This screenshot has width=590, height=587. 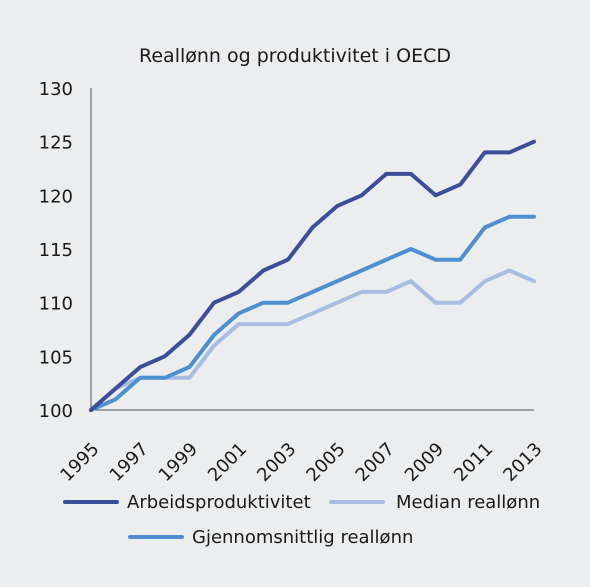 I want to click on legend-label: Gjennomsnittlig reallønn, so click(x=302, y=537).